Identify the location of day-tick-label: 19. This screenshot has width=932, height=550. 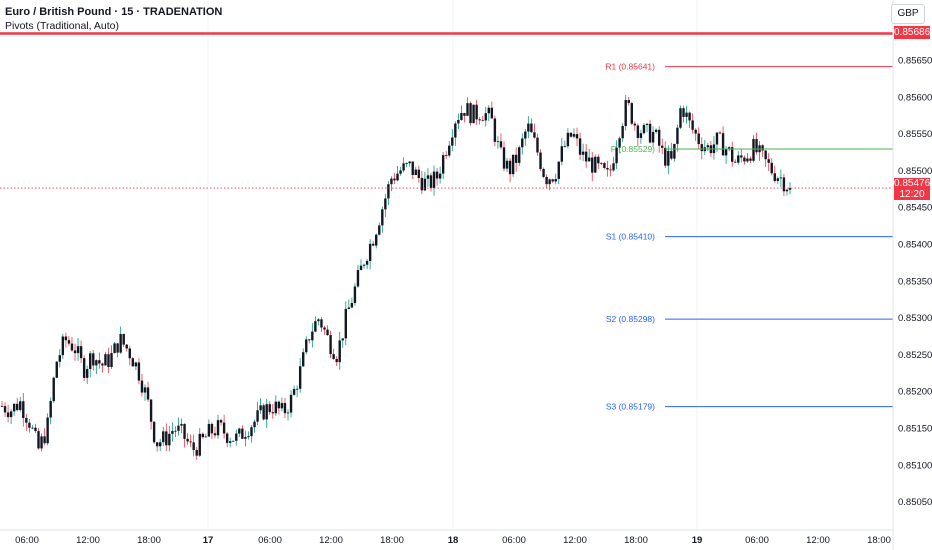
(697, 540).